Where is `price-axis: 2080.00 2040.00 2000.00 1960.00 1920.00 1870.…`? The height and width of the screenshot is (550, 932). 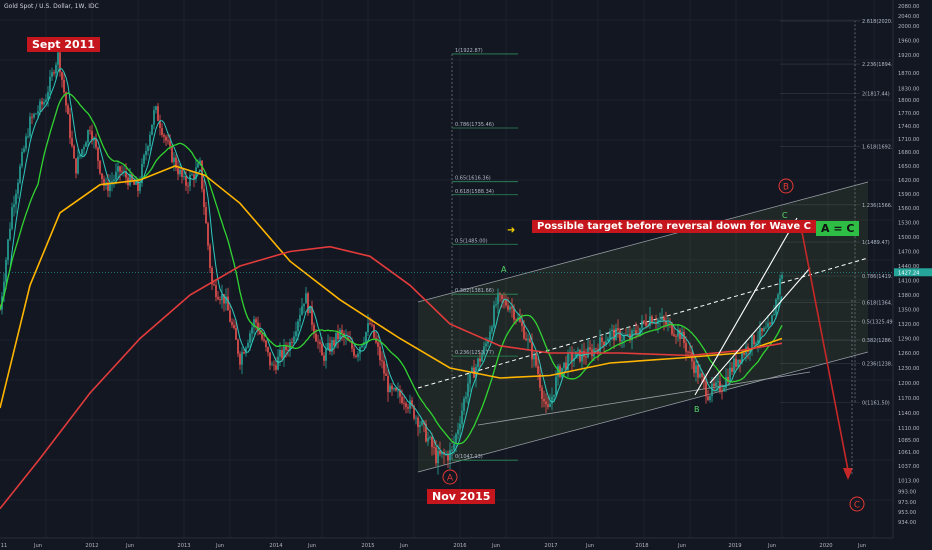 price-axis: 2080.00 2040.00 2000.00 1960.00 1920.00 1870.… is located at coordinates (912, 269).